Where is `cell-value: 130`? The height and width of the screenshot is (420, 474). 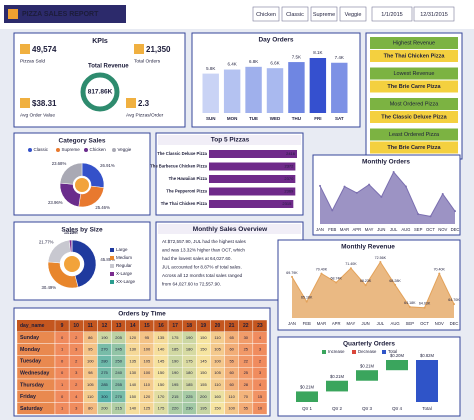 cell-value: 130 is located at coordinates (132, 372).